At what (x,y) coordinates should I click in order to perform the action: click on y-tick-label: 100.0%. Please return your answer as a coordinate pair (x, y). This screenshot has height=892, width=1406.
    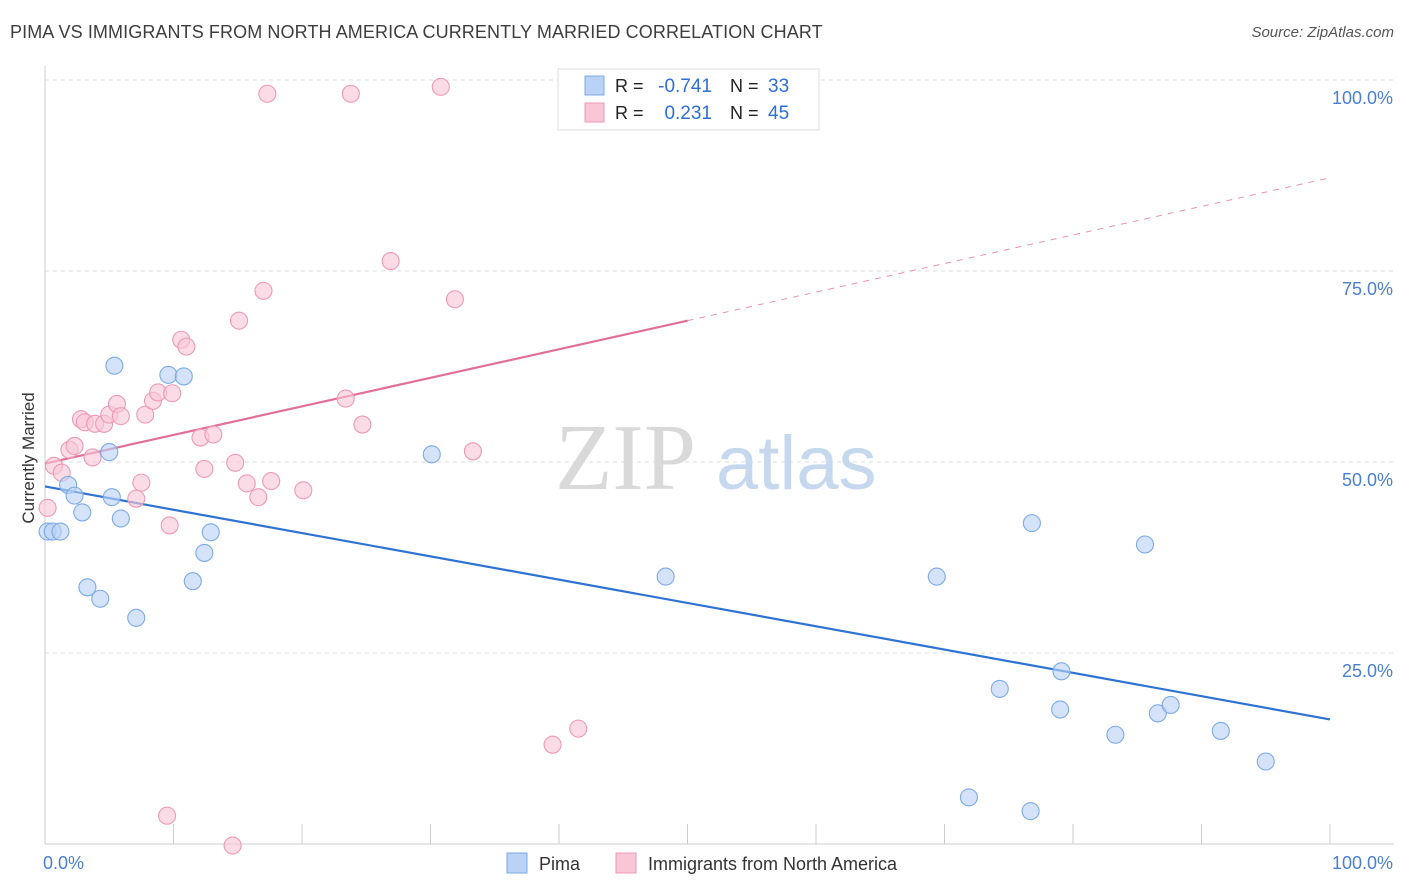
    Looking at the image, I should click on (1362, 98).